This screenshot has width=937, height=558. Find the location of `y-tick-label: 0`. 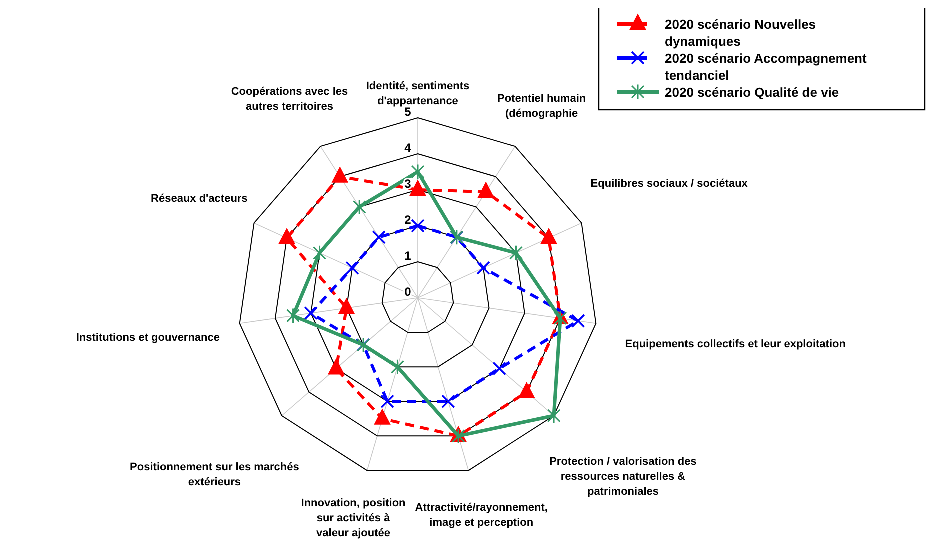

y-tick-label: 0 is located at coordinates (408, 292).